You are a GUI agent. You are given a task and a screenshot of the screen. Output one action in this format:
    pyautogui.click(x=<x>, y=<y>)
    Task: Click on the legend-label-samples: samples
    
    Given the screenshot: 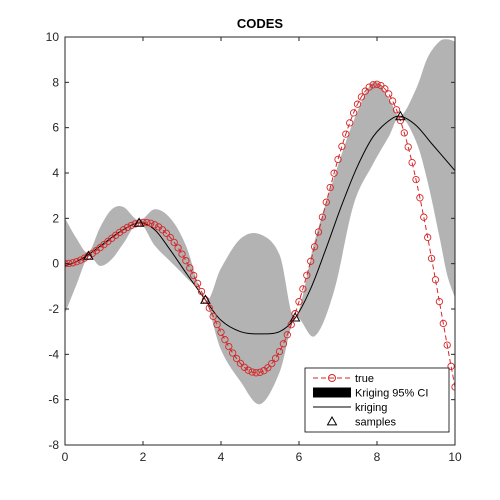 What is the action you would take?
    pyautogui.click(x=375, y=423)
    